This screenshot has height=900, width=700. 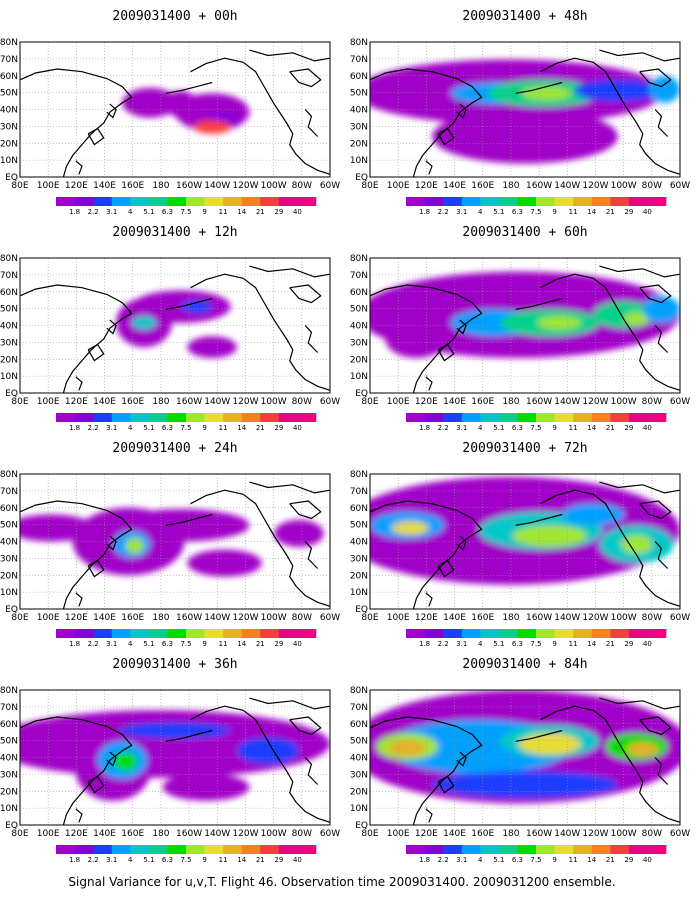 What do you see at coordinates (525, 530) in the screenshot?
I see `variance-field` at bounding box center [525, 530].